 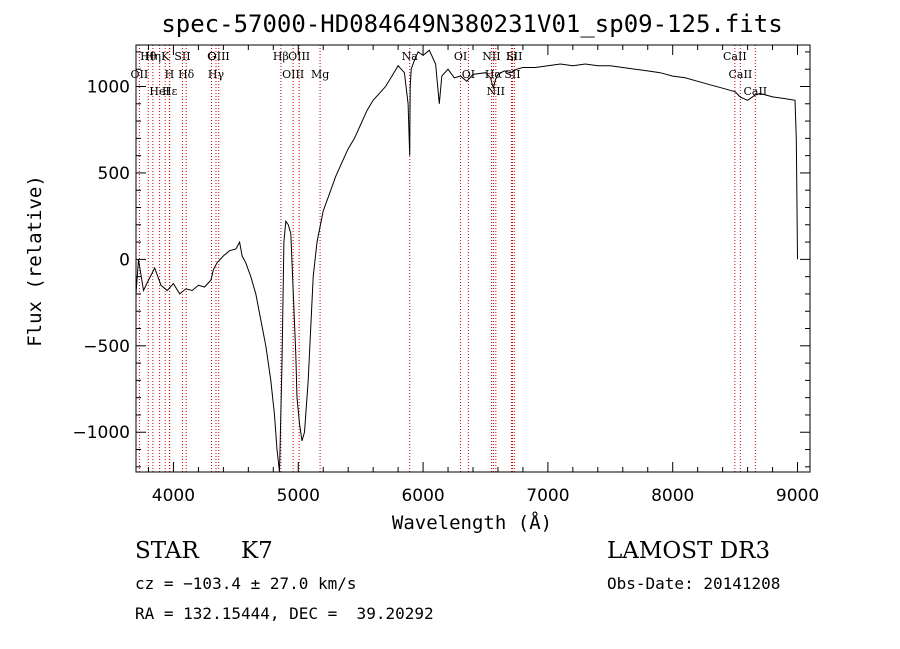 I want to click on y-tick-label: 1000, so click(x=108, y=87).